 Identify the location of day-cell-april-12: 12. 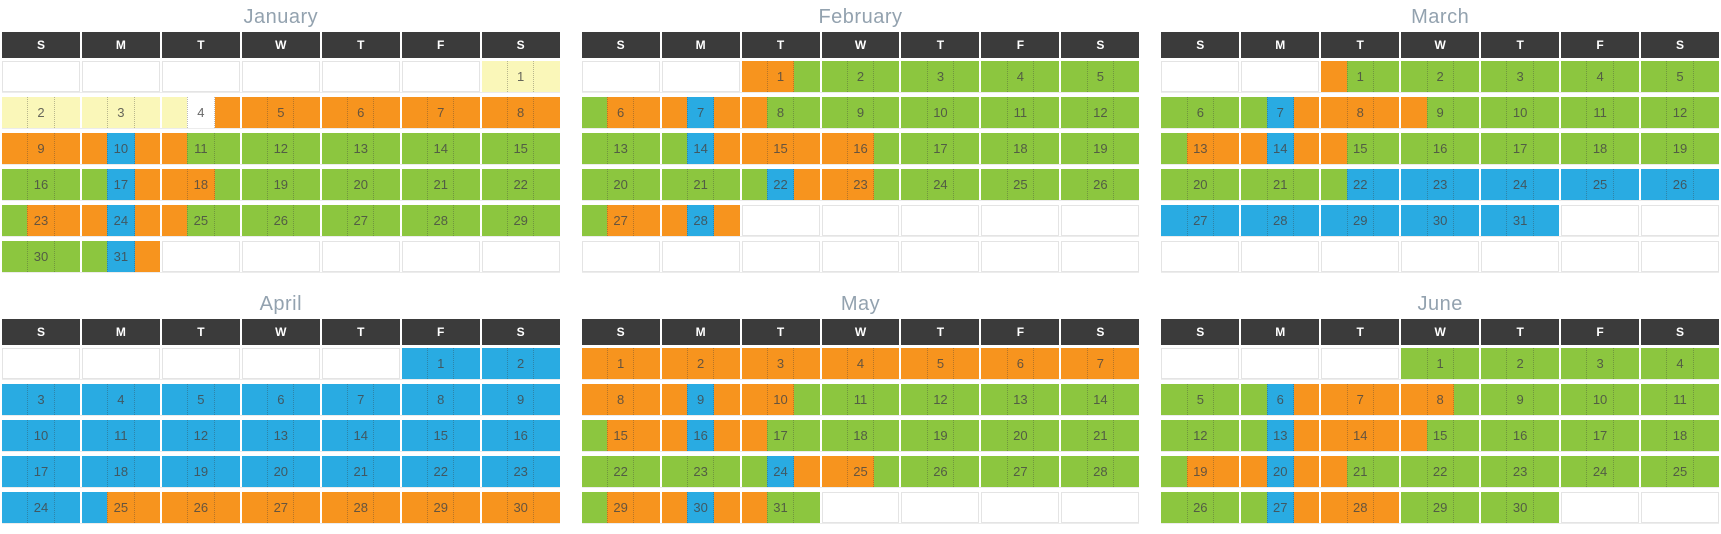
(200, 435).